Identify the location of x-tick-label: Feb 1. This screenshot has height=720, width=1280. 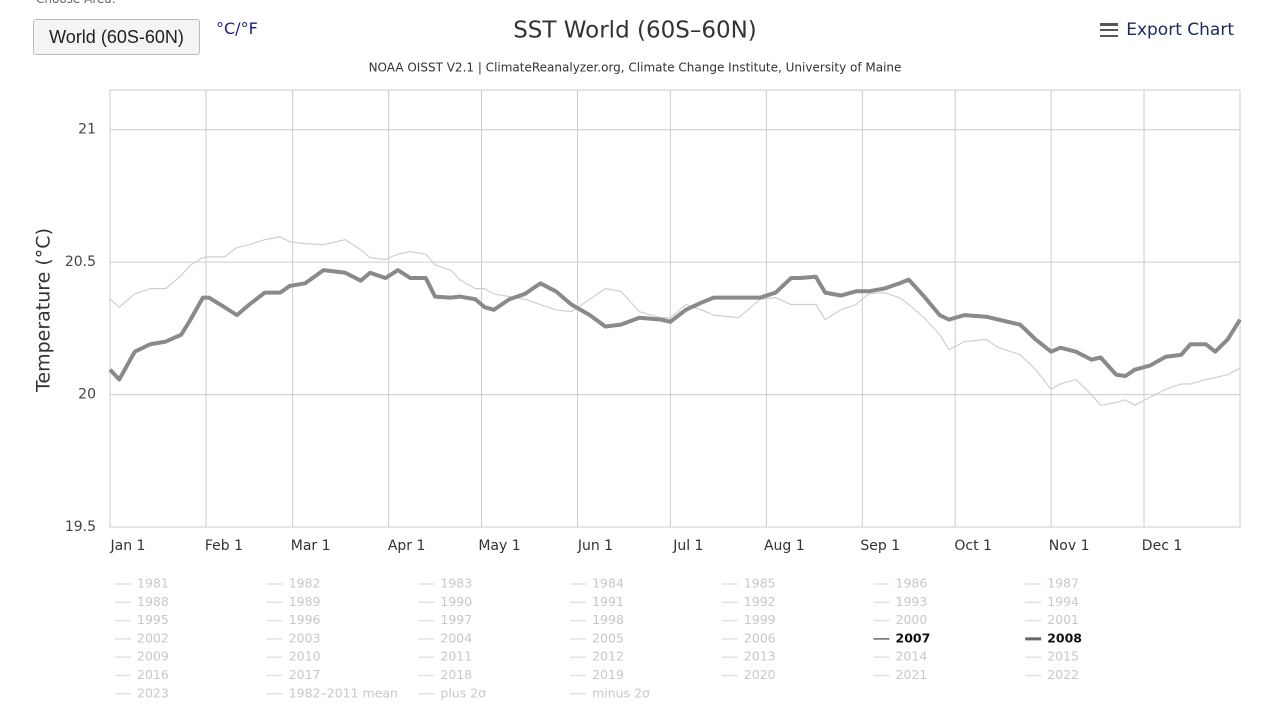
(224, 546).